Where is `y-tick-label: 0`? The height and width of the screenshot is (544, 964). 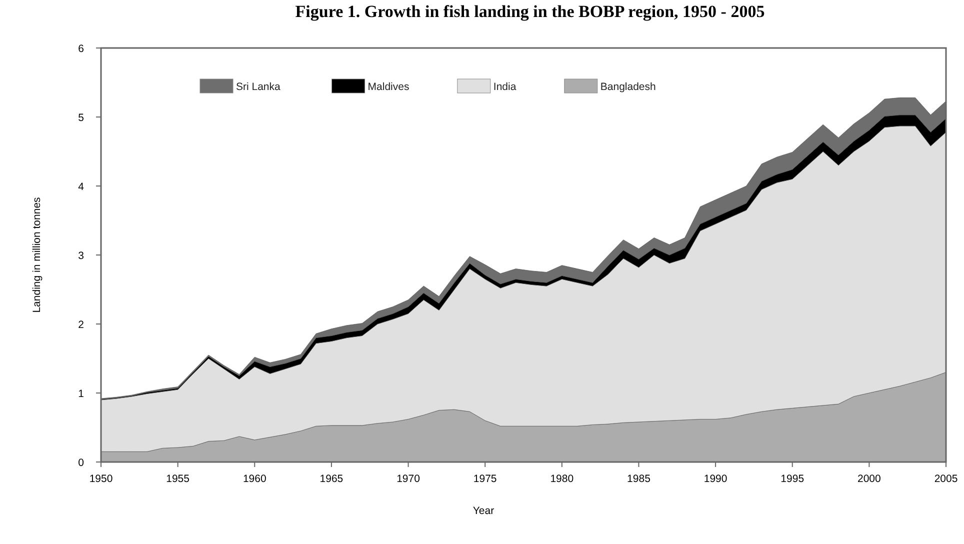
y-tick-label: 0 is located at coordinates (81, 463).